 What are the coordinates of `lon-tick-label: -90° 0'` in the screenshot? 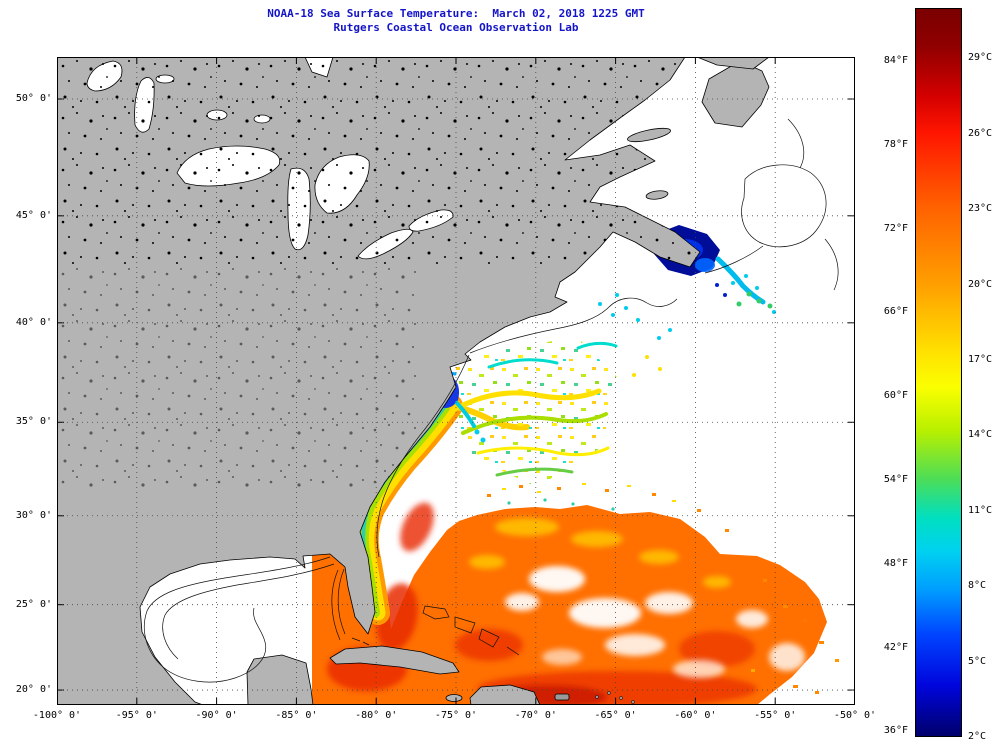 It's located at (216, 715).